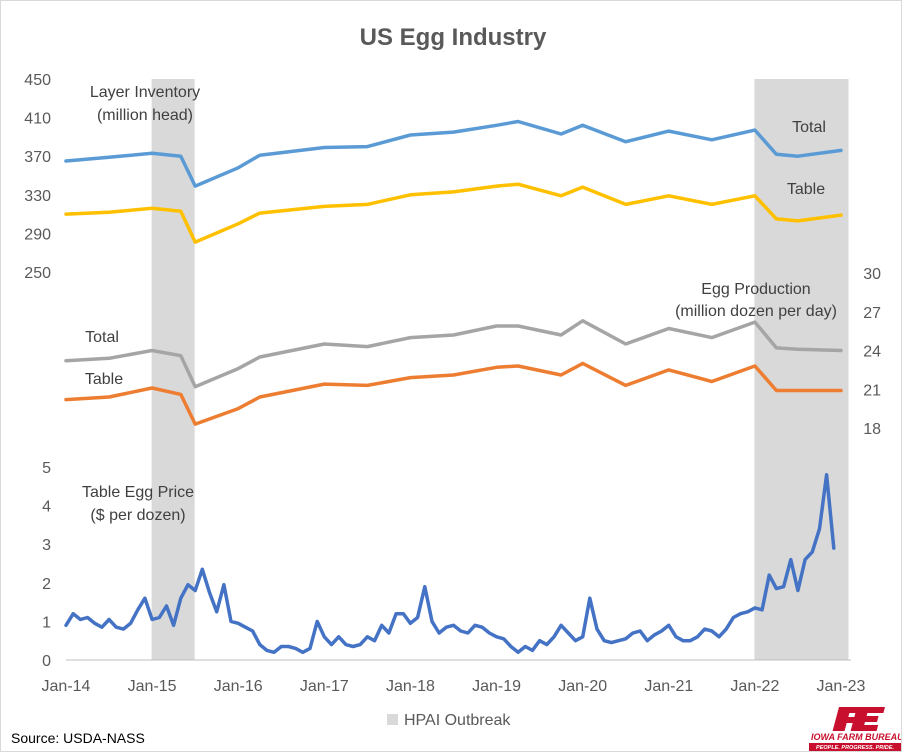 The height and width of the screenshot is (756, 902). What do you see at coordinates (872, 390) in the screenshot?
I see `y2-tick-label: 21` at bounding box center [872, 390].